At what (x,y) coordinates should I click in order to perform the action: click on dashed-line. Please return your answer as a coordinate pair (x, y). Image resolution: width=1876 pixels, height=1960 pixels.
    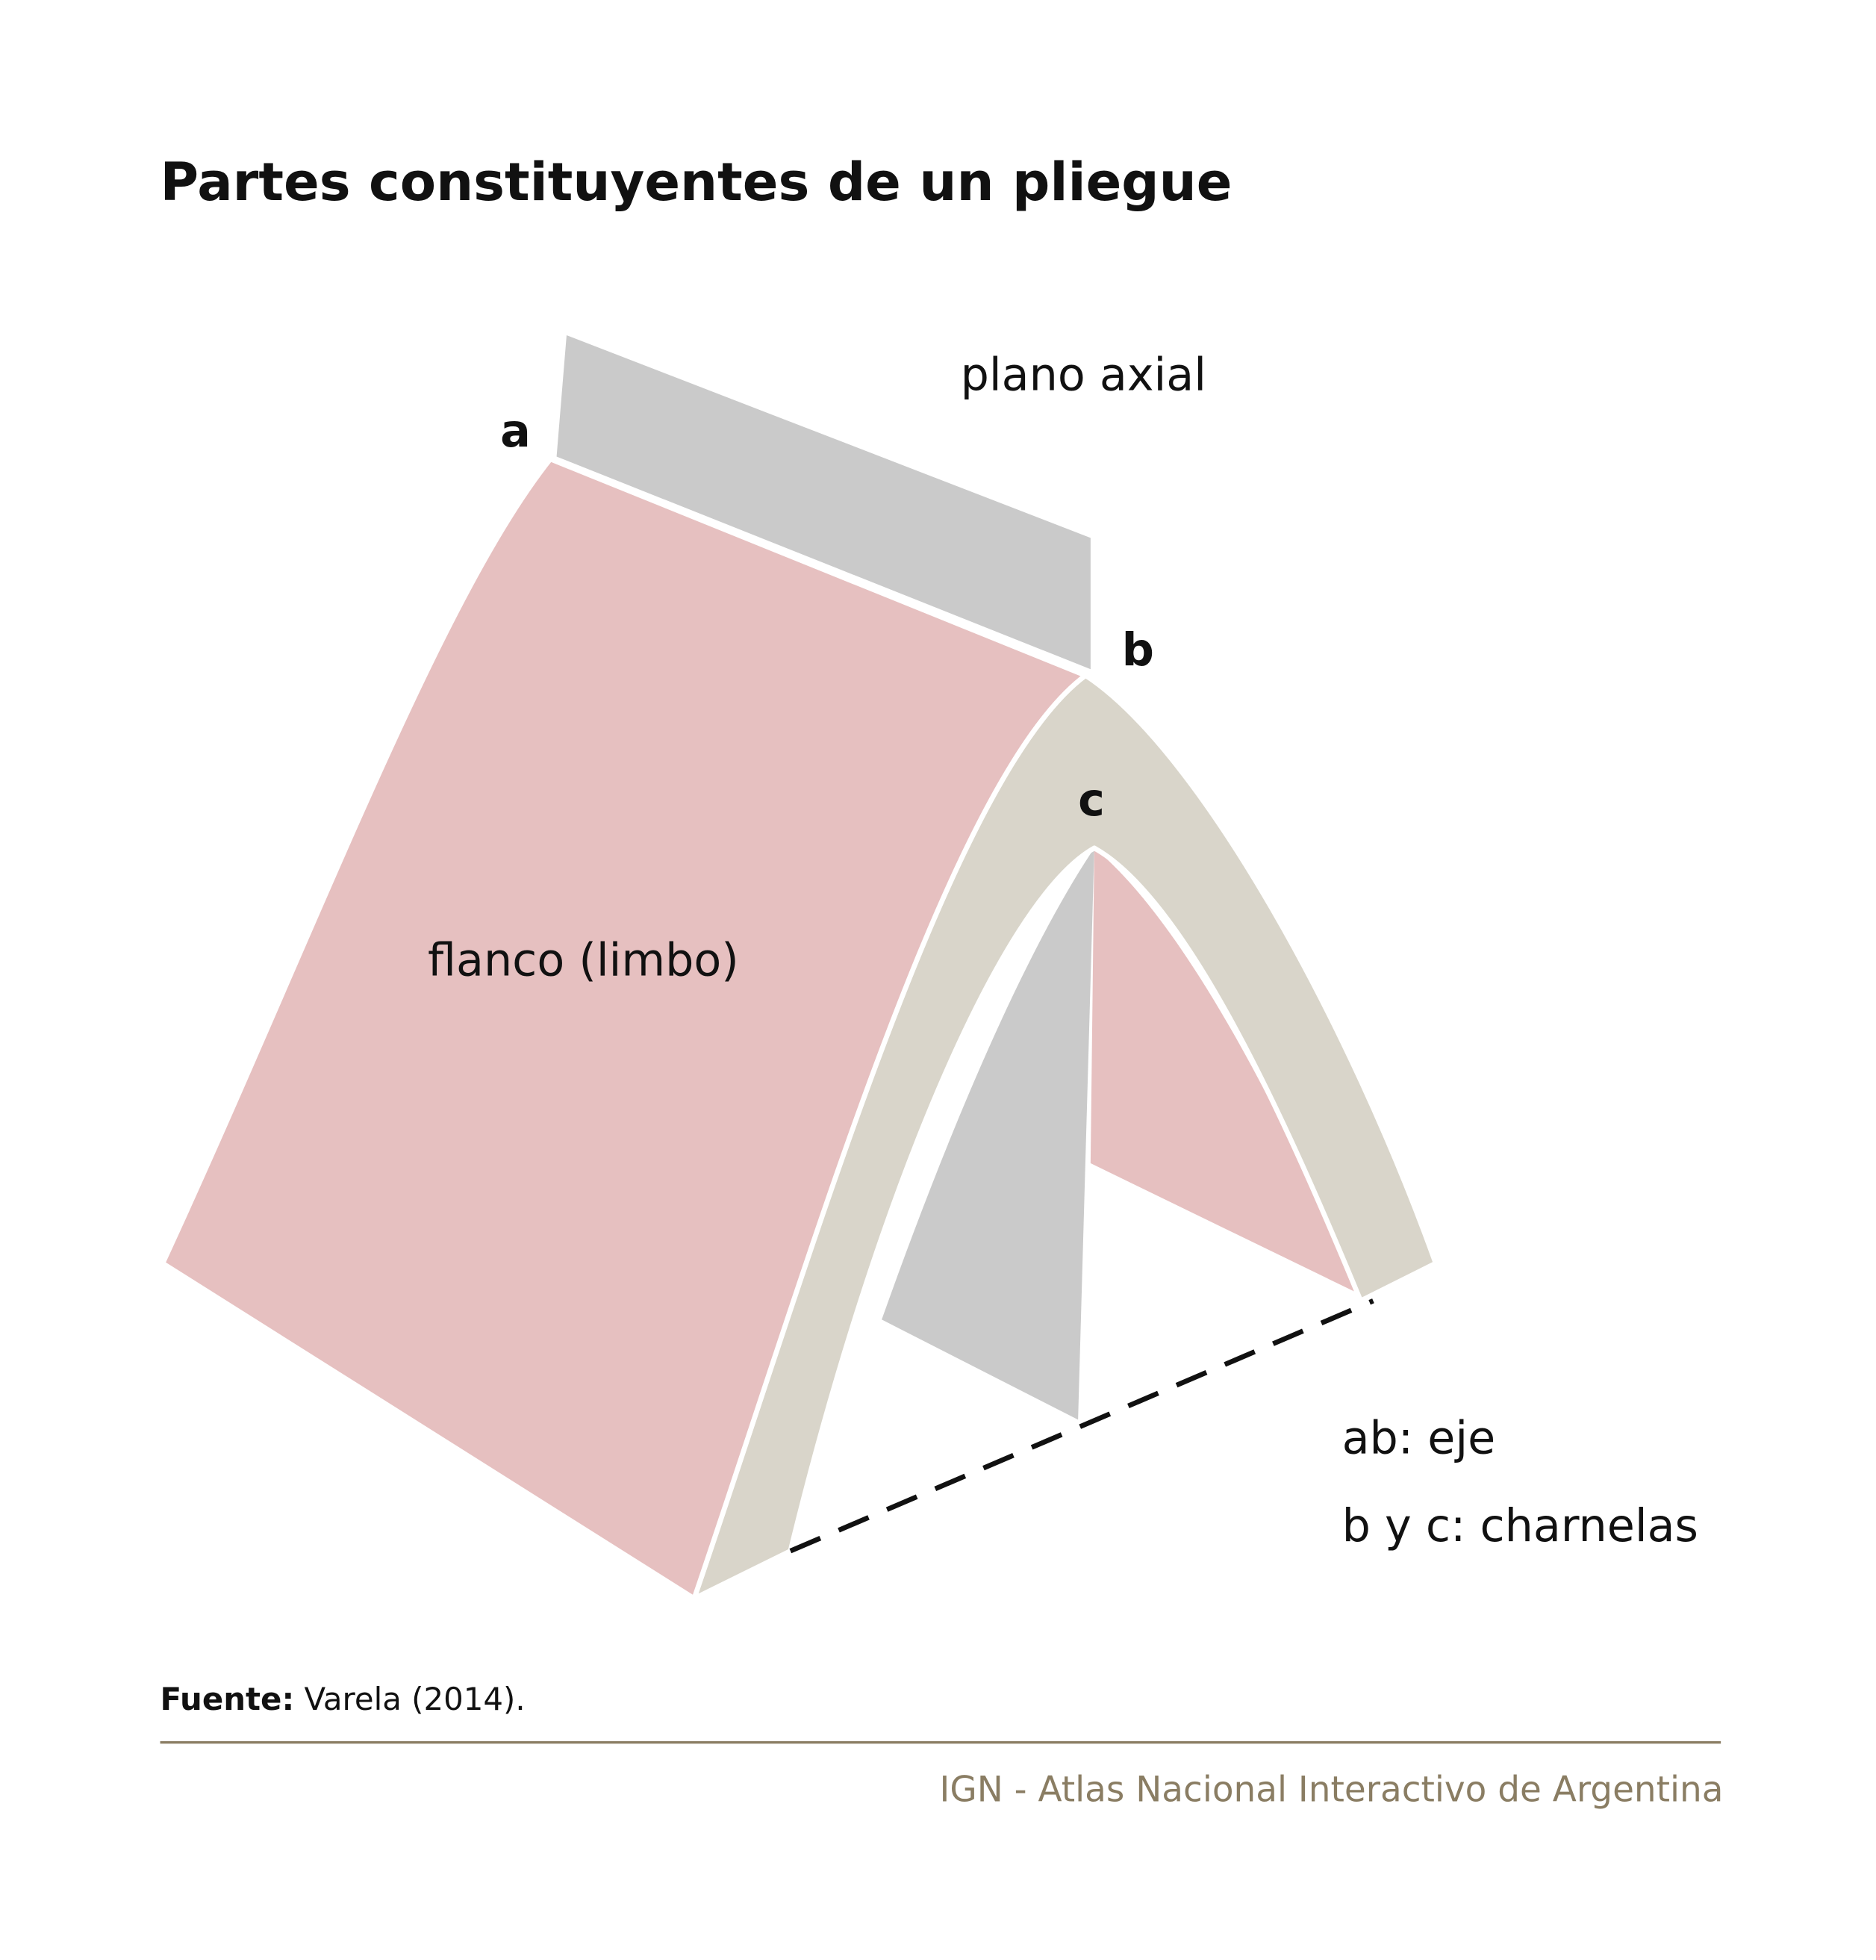
    Looking at the image, I should click on (1082, 1426).